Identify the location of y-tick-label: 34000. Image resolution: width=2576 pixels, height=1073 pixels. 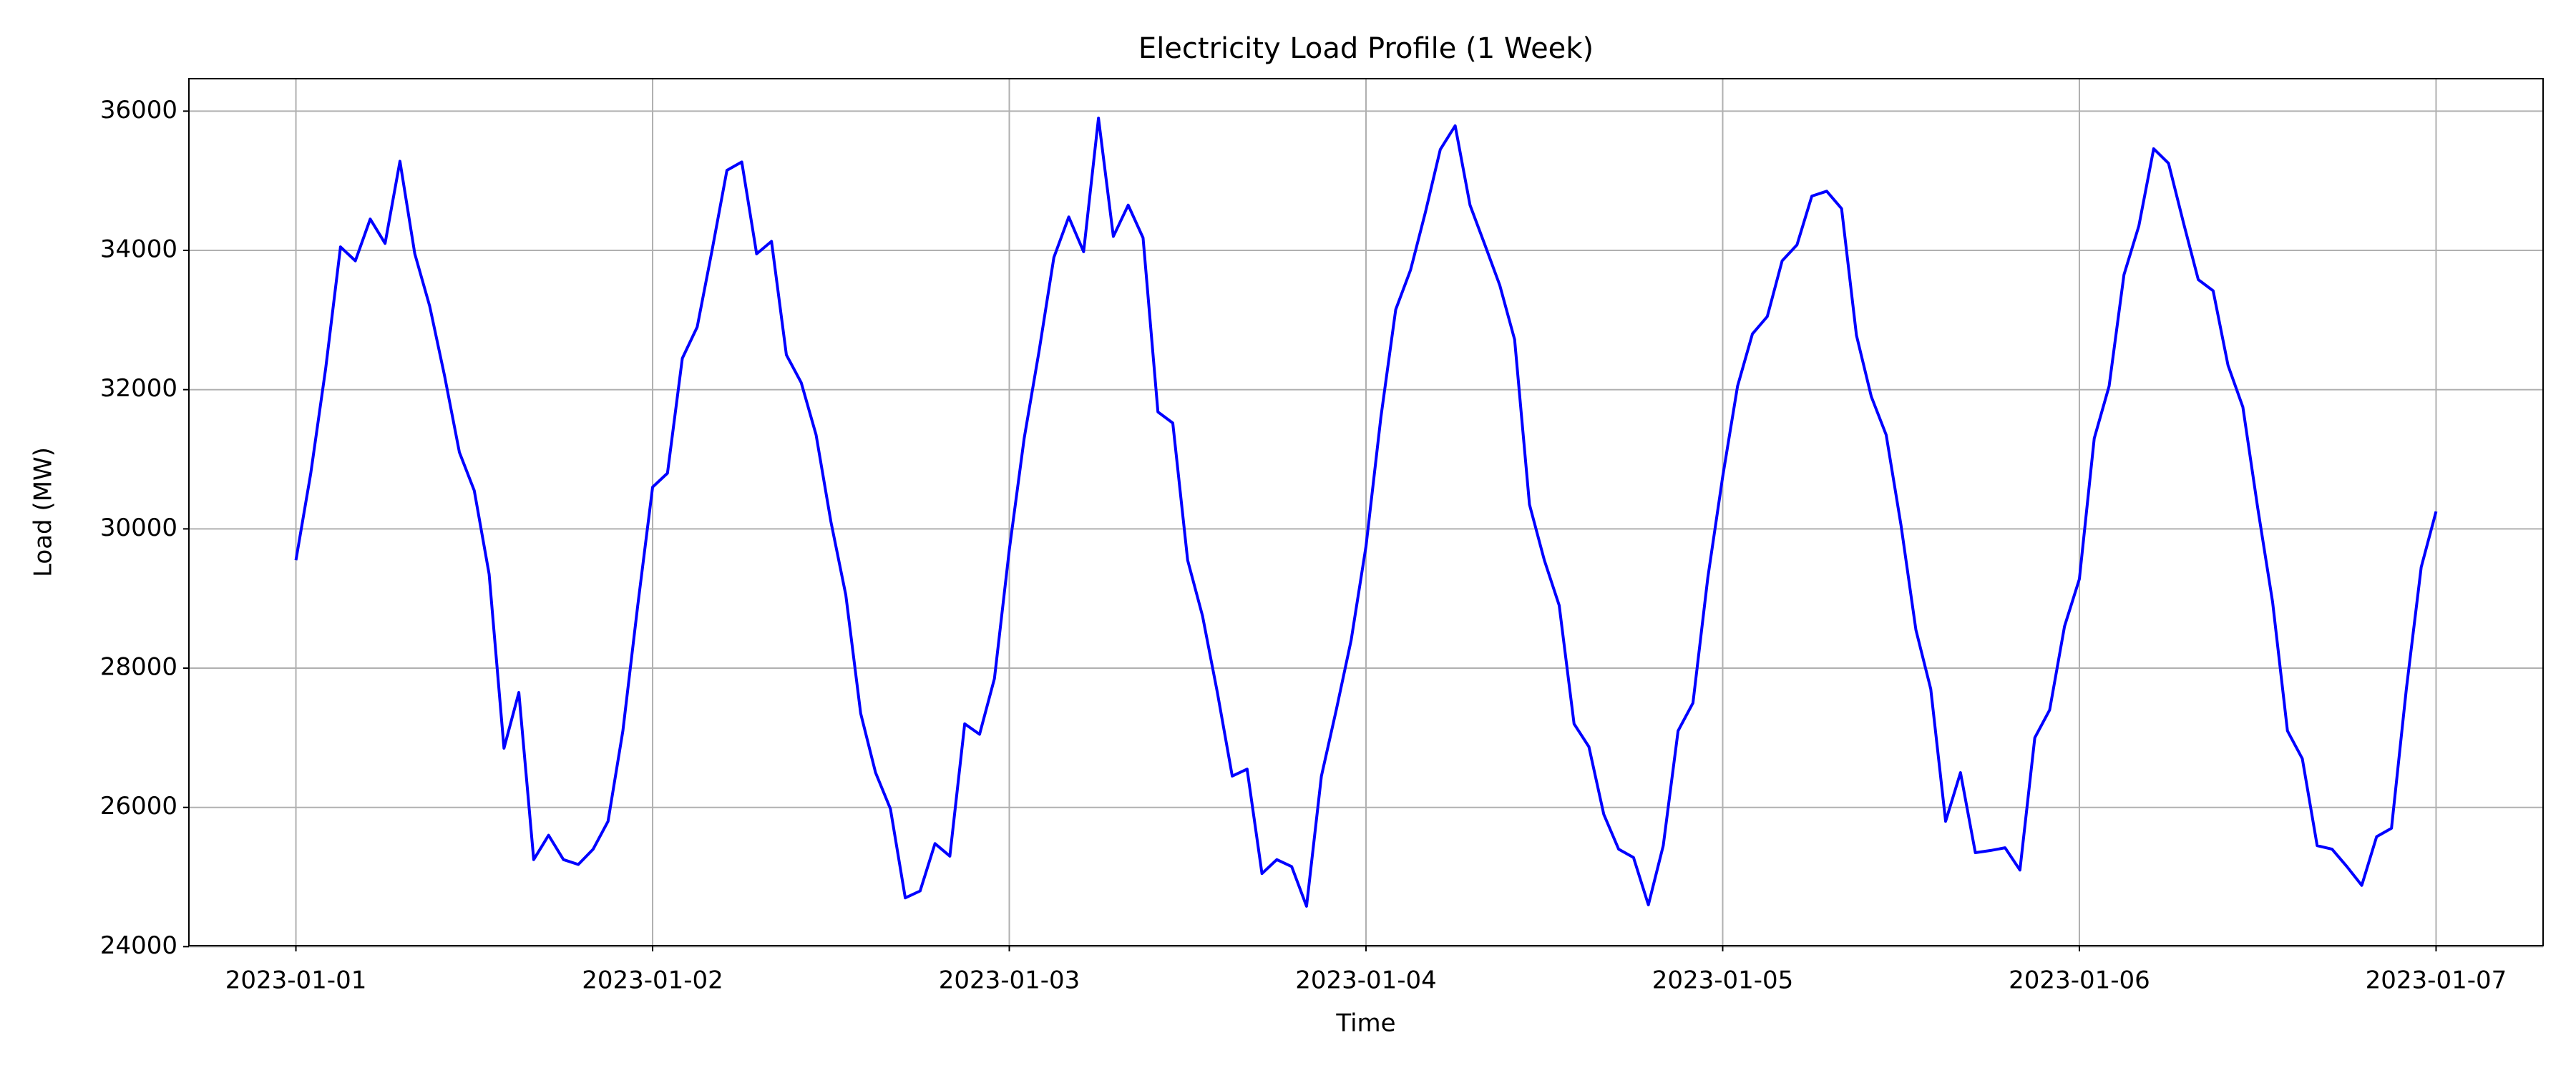
(138, 250).